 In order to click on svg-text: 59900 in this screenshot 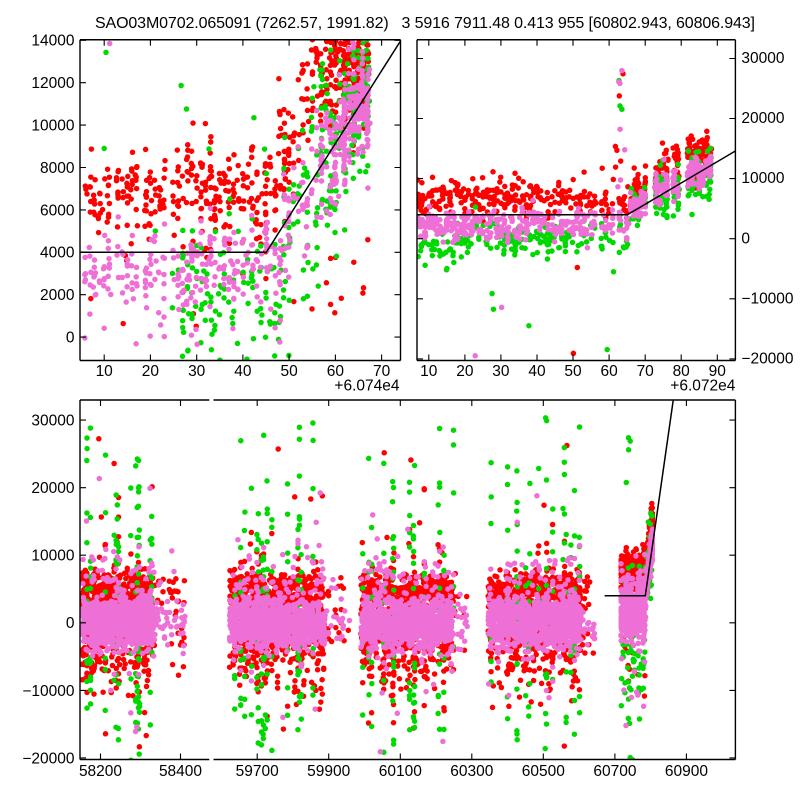, I will do `click(328, 771)`.